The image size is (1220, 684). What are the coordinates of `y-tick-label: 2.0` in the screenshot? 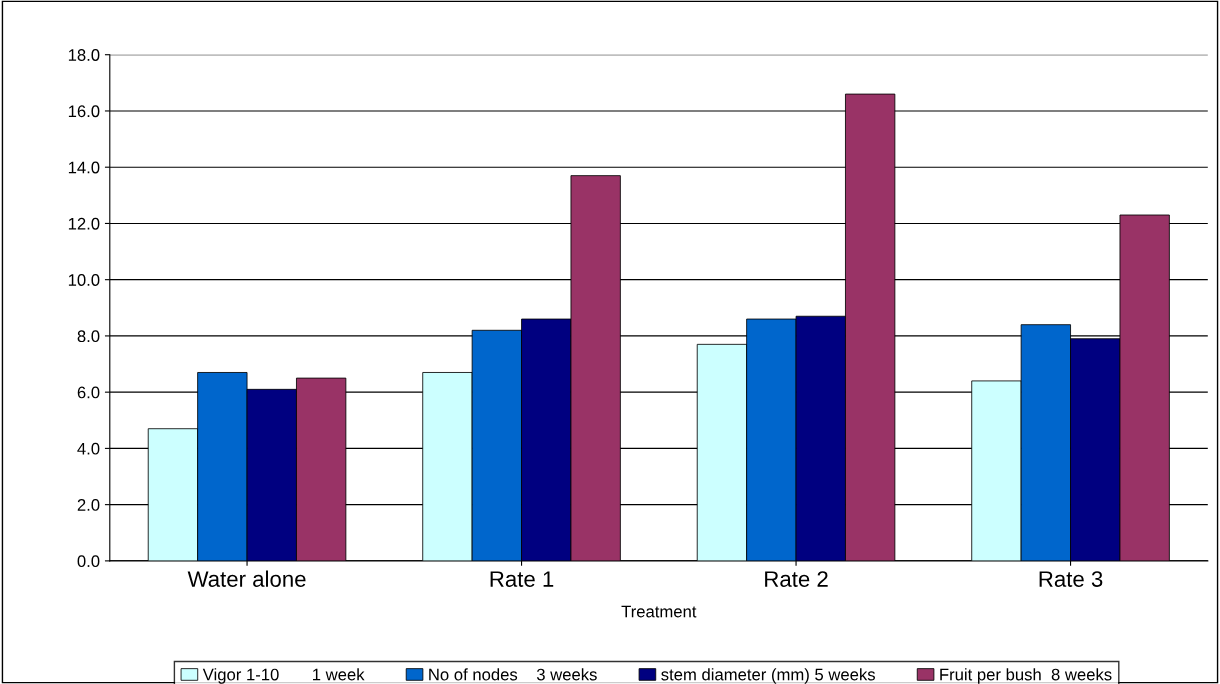 It's located at (88, 505).